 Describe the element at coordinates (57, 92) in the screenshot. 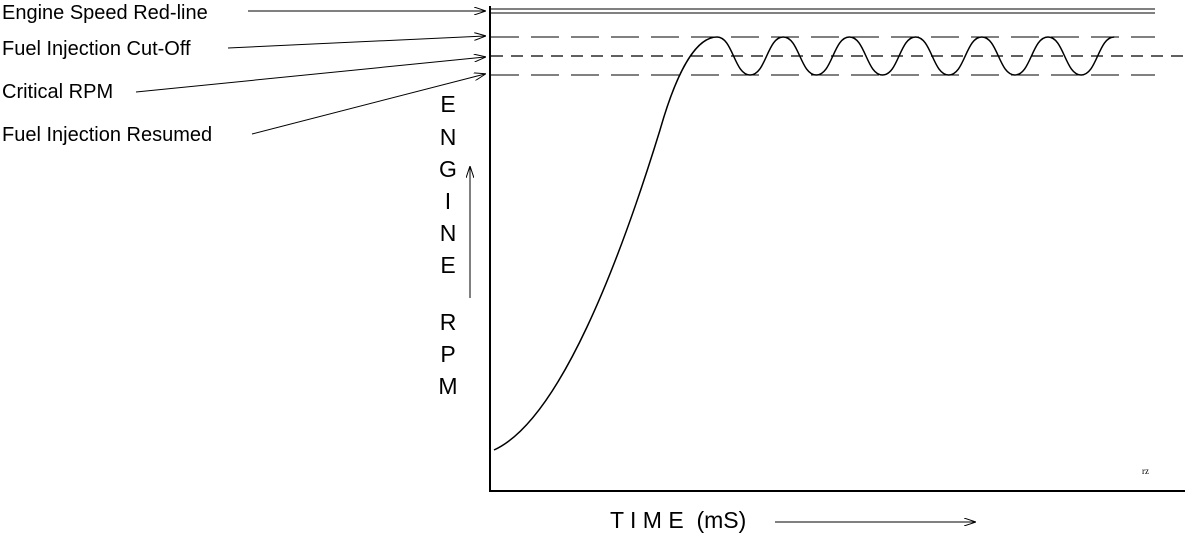

I see `label-critical-rpm: Critical RPM` at that location.